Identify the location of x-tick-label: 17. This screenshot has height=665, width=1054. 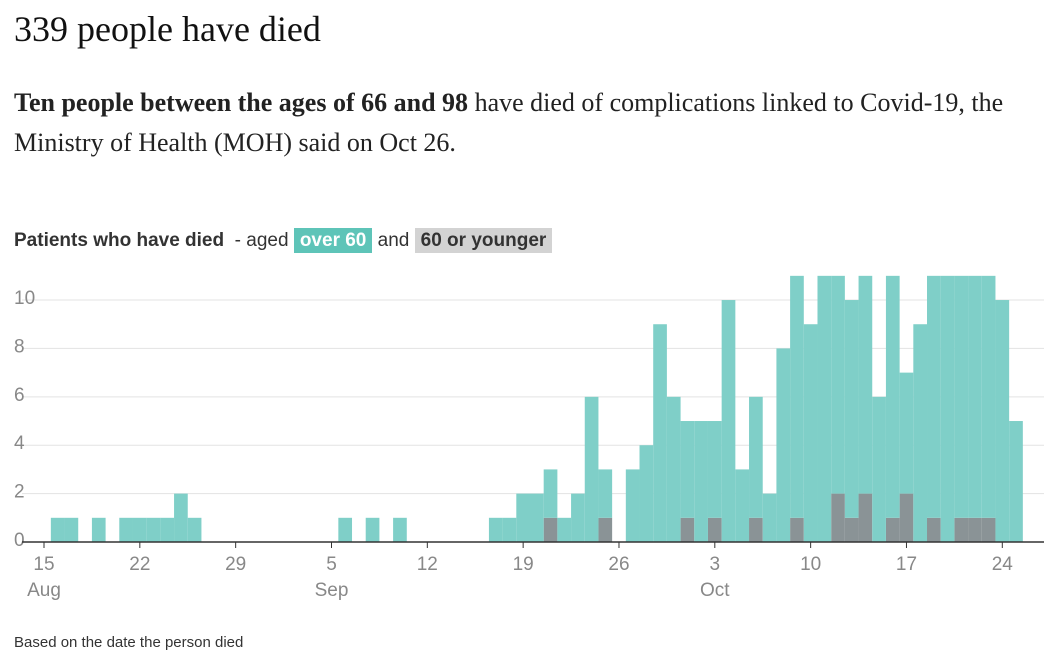
(906, 564).